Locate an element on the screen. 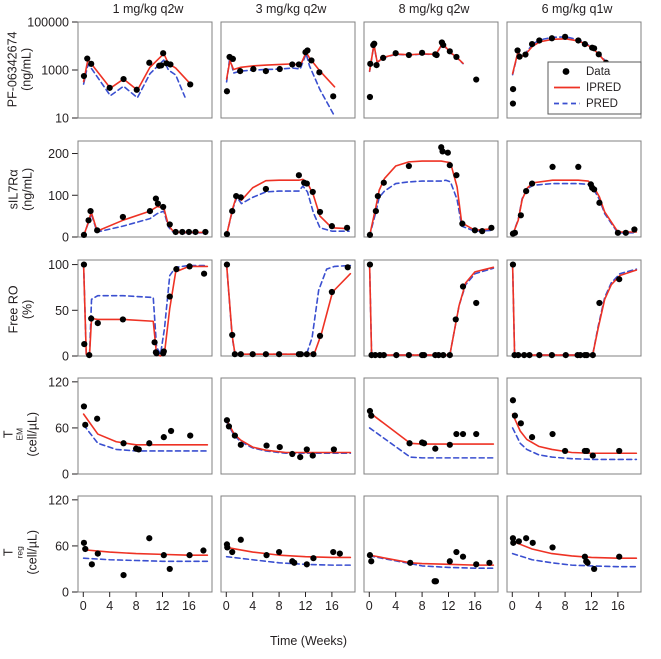 Image resolution: width=661 pixels, height=659 pixels. x-axis-title: Time (Weeks) is located at coordinates (309, 641).